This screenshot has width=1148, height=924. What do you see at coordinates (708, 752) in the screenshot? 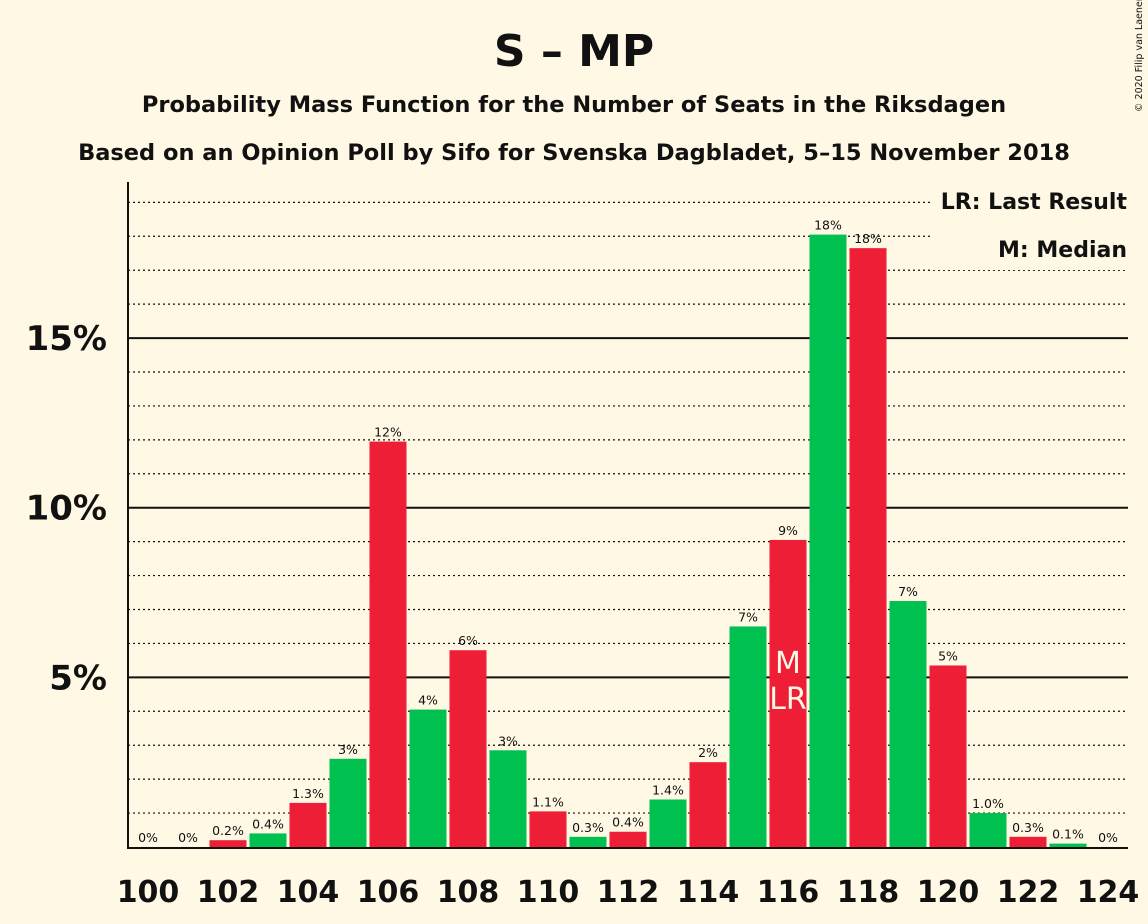
I see `bar-label-seat-114: 2%` at bounding box center [708, 752].